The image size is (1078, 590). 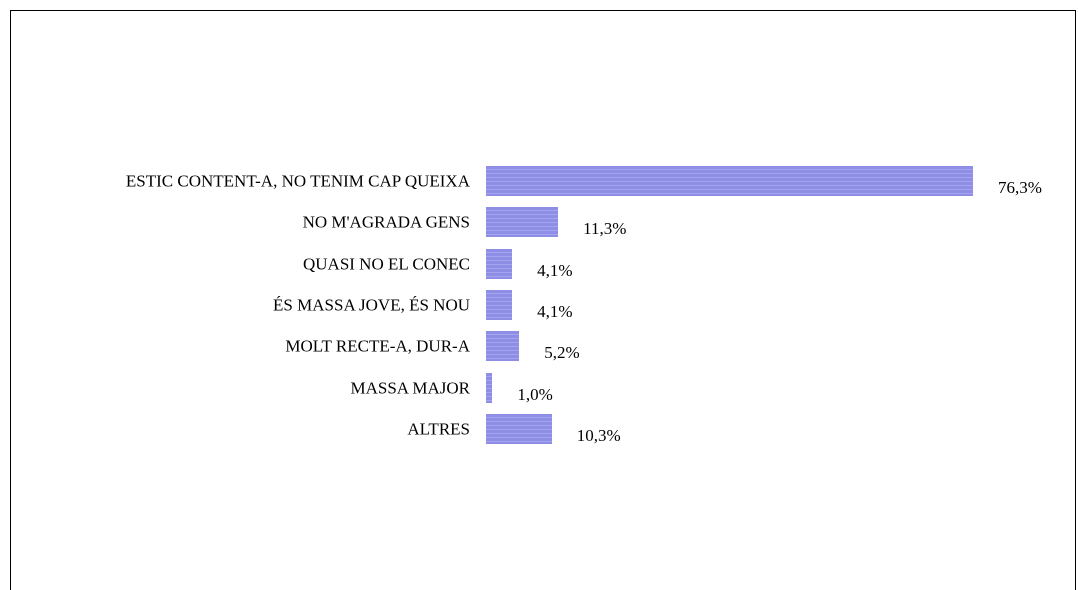 I want to click on category-label: MASSA MAJOR, so click(x=240, y=387).